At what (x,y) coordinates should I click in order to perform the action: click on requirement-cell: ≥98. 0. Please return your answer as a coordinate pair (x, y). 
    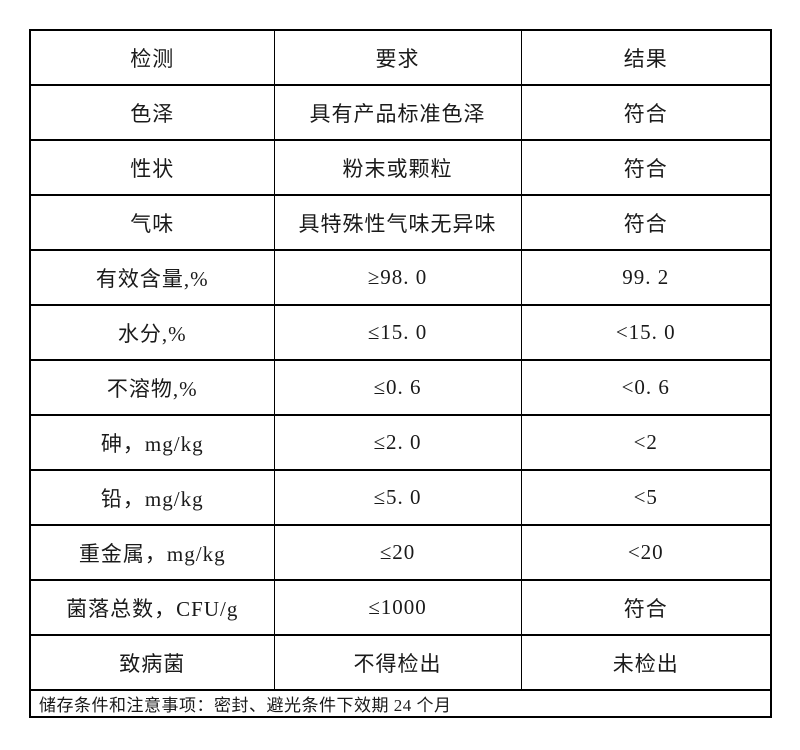
    Looking at the image, I should click on (397, 277).